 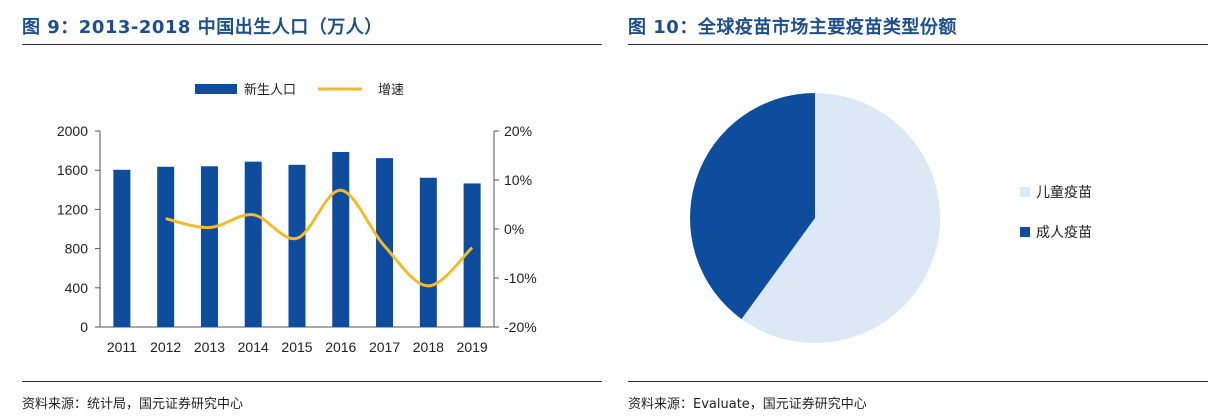 I want to click on right-y-tick-label: -20%, so click(x=520, y=327).